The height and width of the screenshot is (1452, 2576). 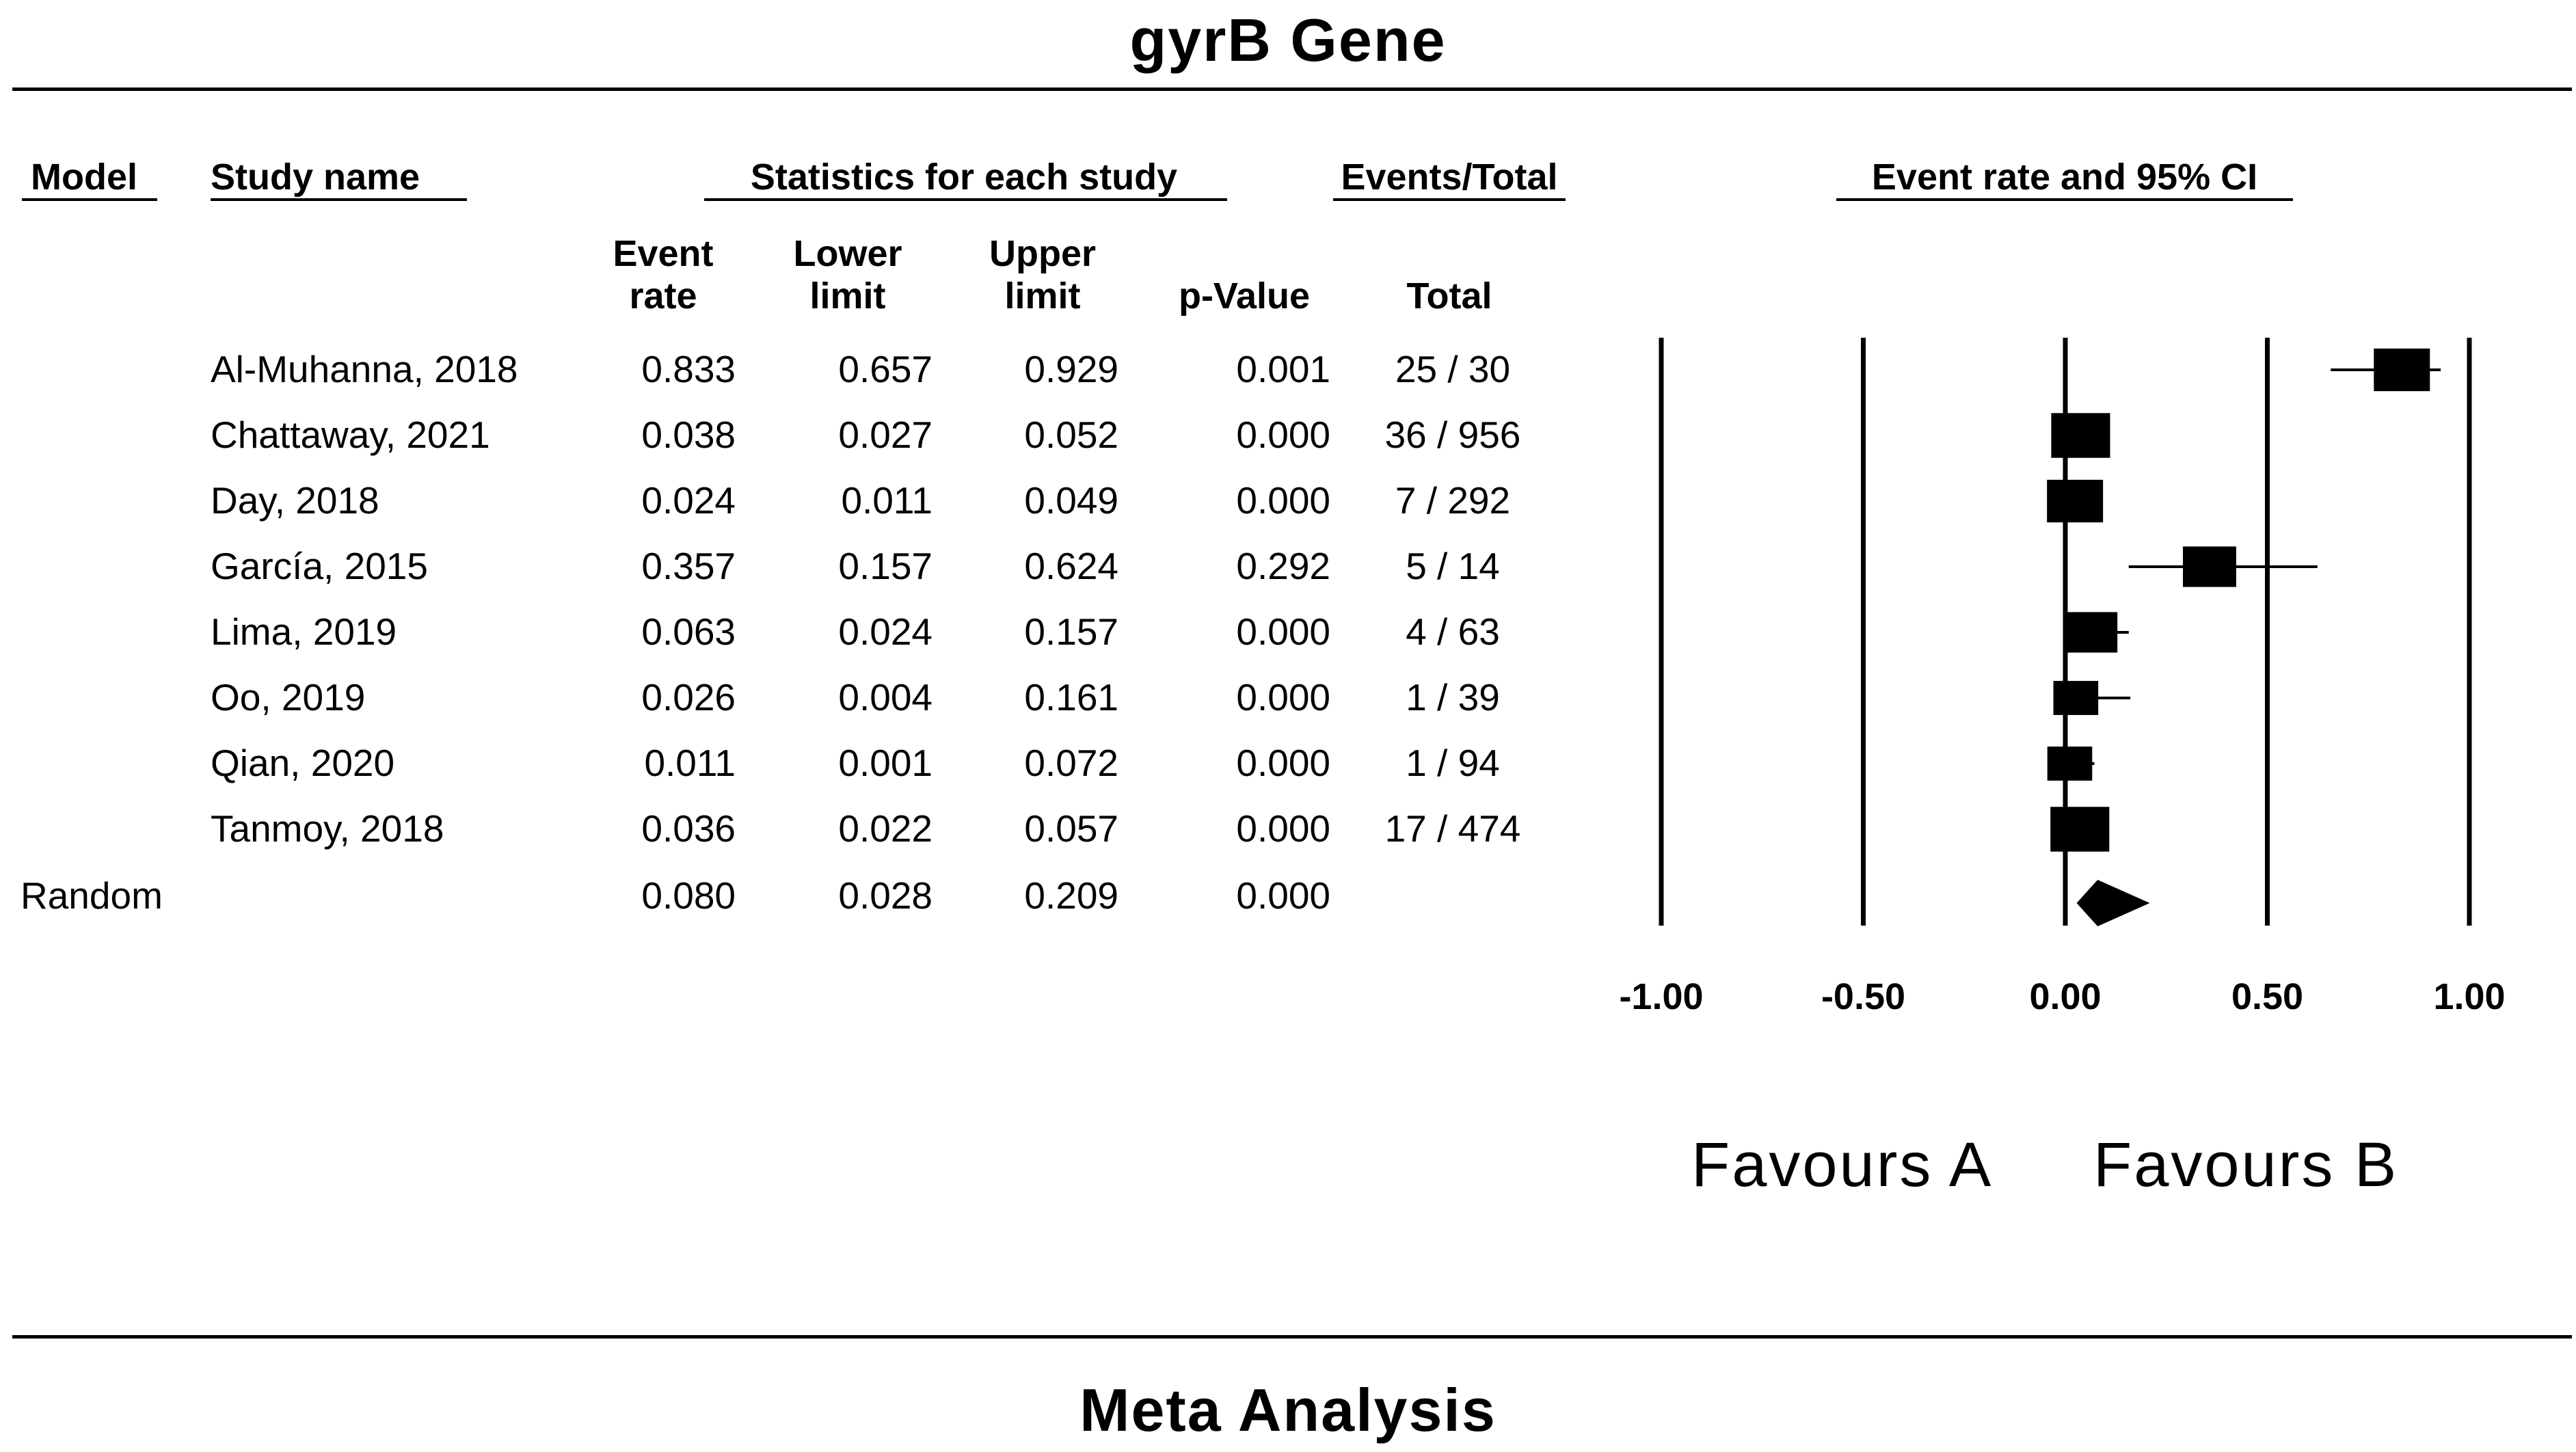 What do you see at coordinates (688, 896) in the screenshot?
I see `summary-rate: 0.080` at bounding box center [688, 896].